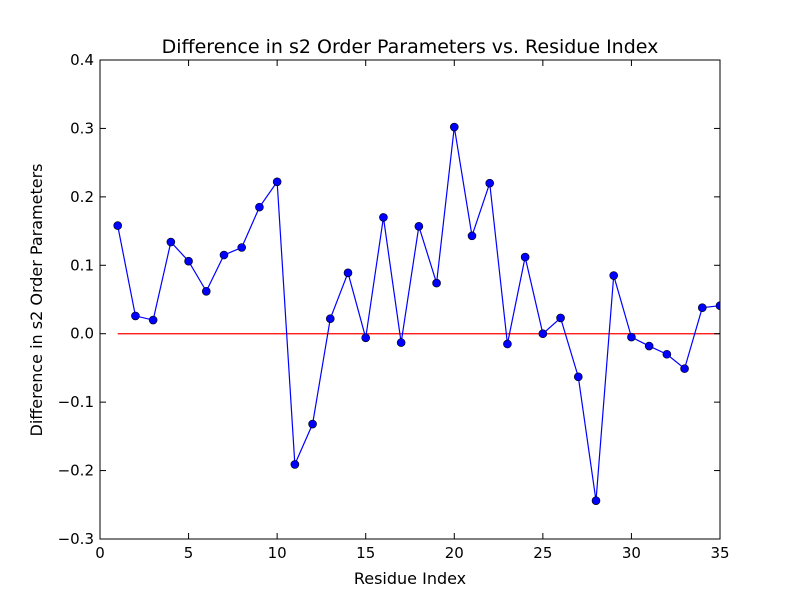 This screenshot has width=800, height=600. What do you see at coordinates (100, 553) in the screenshot?
I see `x-tick-label: 0` at bounding box center [100, 553].